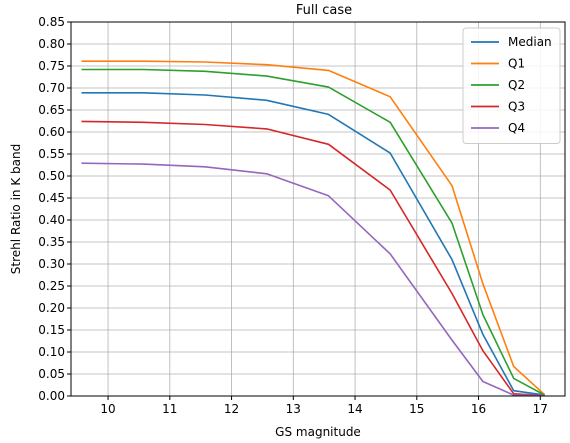 This screenshot has width=570, height=443. What do you see at coordinates (318, 432) in the screenshot?
I see `x-axis-label: GS magnitude` at bounding box center [318, 432].